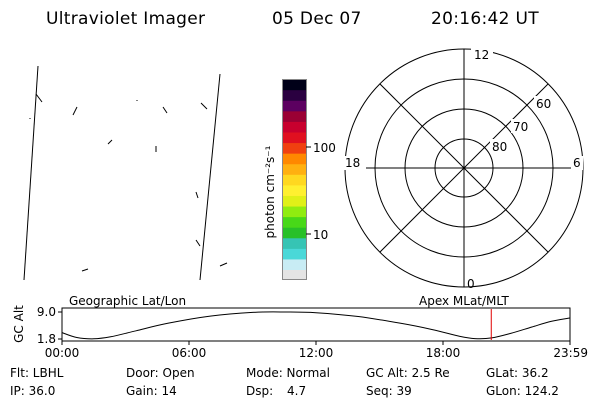 The image size is (600, 400). Describe the element at coordinates (543, 104) in the screenshot. I see `polar-label-60: 60` at that location.